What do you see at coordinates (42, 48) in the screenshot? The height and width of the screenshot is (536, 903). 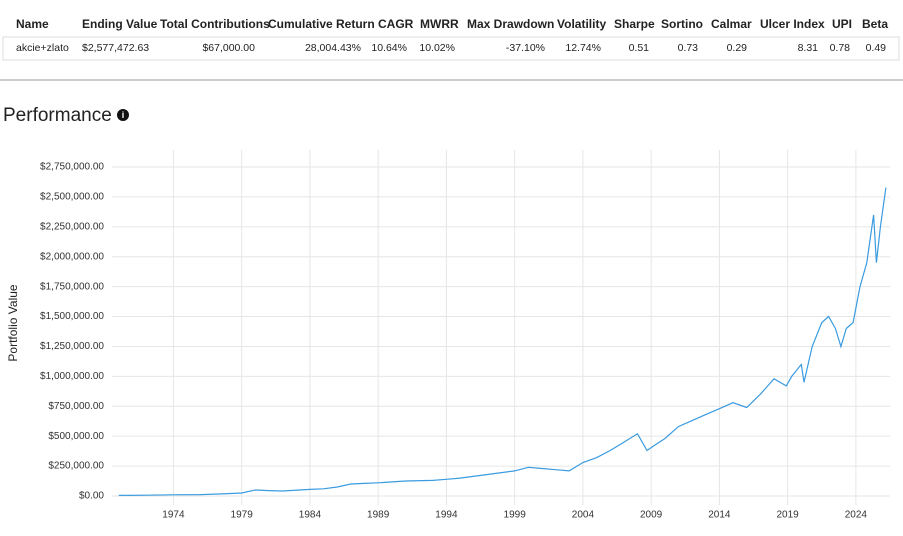 I see `table-cell: akcie+zlato` at bounding box center [42, 48].